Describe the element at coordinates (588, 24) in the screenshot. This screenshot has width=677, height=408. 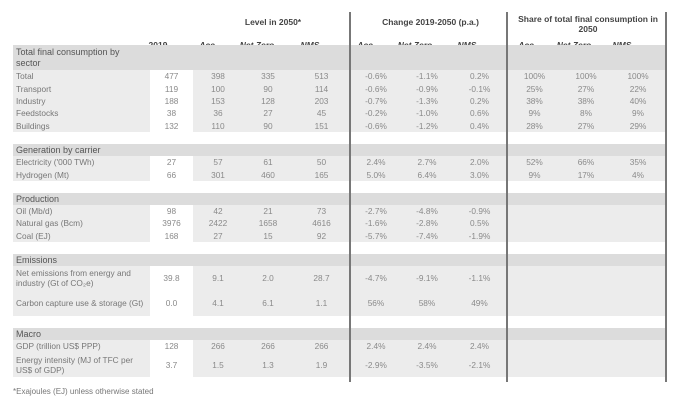
I see `header-share: Share of total final consumption in 2050` at that location.